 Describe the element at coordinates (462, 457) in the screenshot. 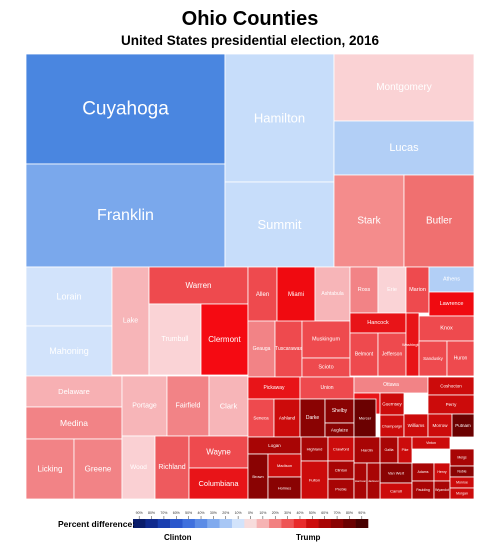

I see `treemap-cell-meigs: Meigs` at that location.